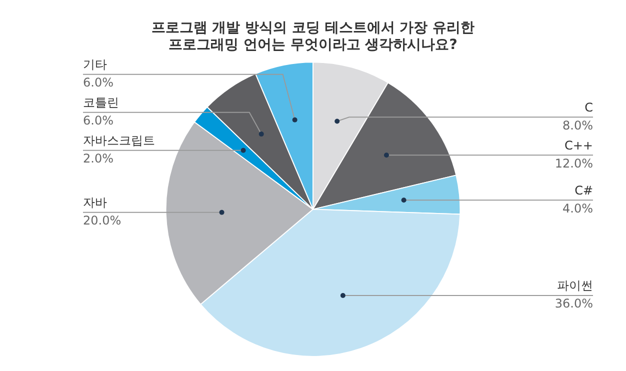 This screenshot has width=626, height=371. What do you see at coordinates (95, 202) in the screenshot?
I see `slice-label: 자바` at bounding box center [95, 202].